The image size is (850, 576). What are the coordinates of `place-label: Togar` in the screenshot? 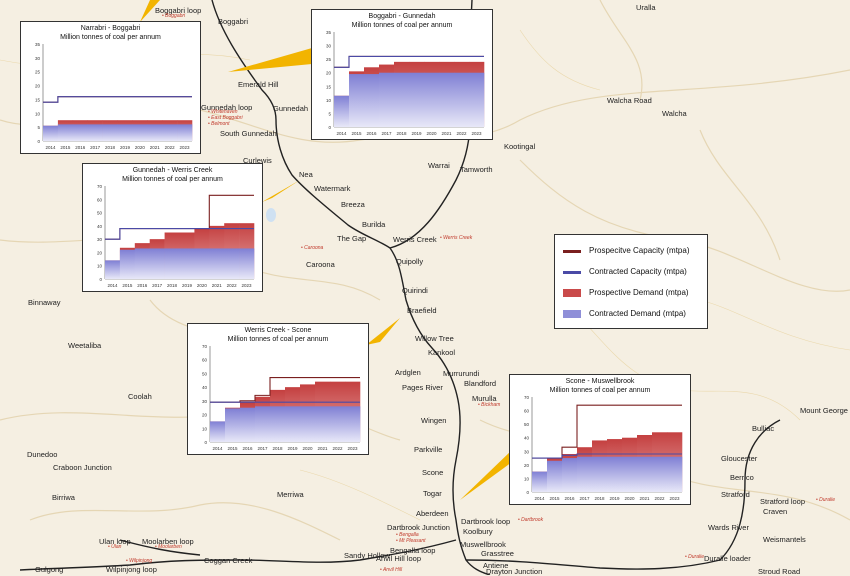 It's located at (432, 493).